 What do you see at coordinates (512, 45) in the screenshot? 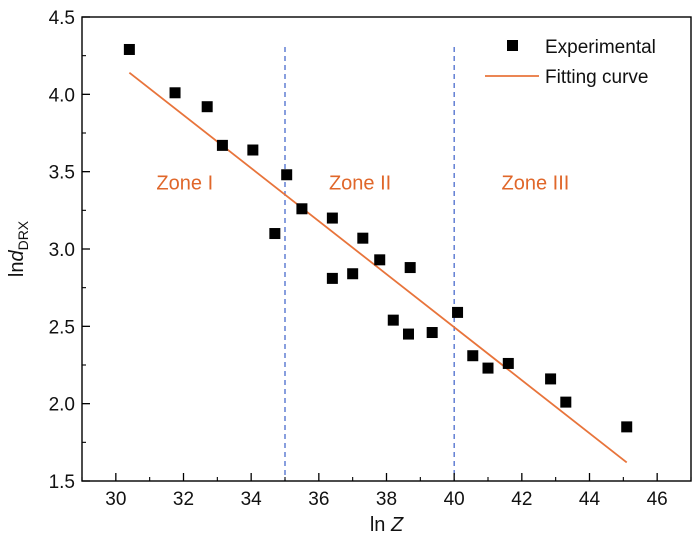
I see `legend-marker-experimental` at bounding box center [512, 45].